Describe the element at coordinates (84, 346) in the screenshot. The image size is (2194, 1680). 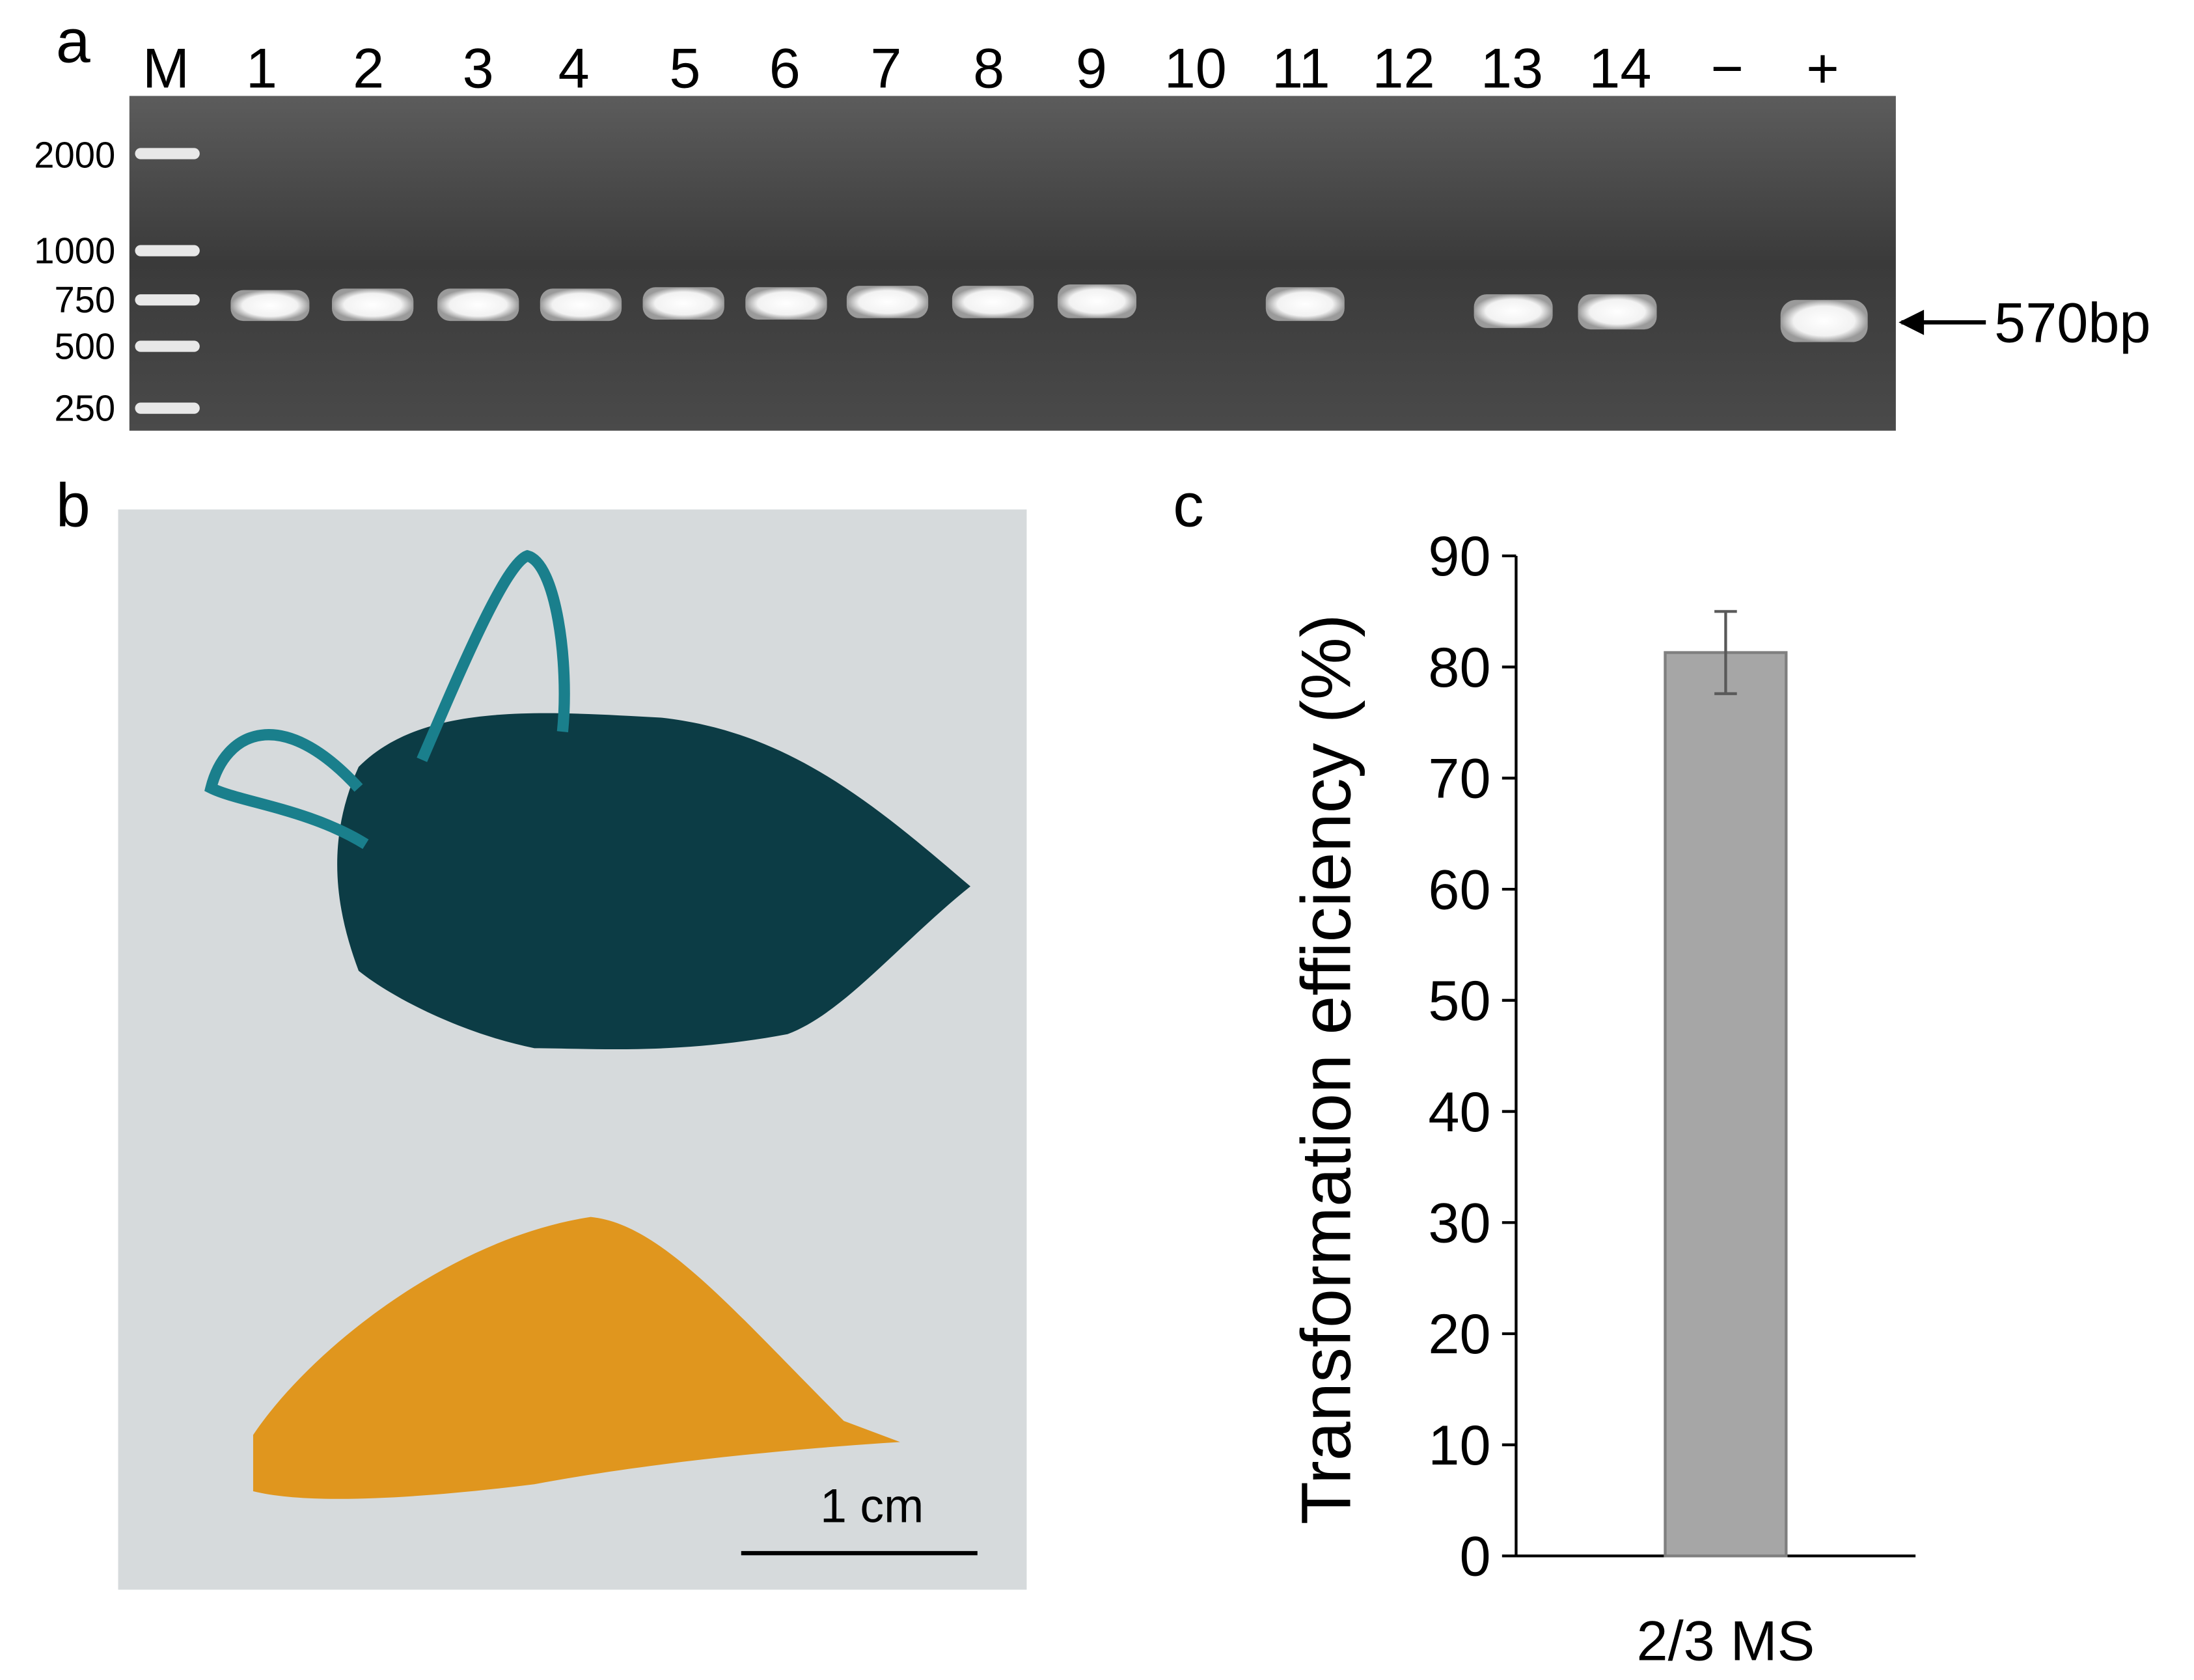
I see `ladder-label: 500` at that location.